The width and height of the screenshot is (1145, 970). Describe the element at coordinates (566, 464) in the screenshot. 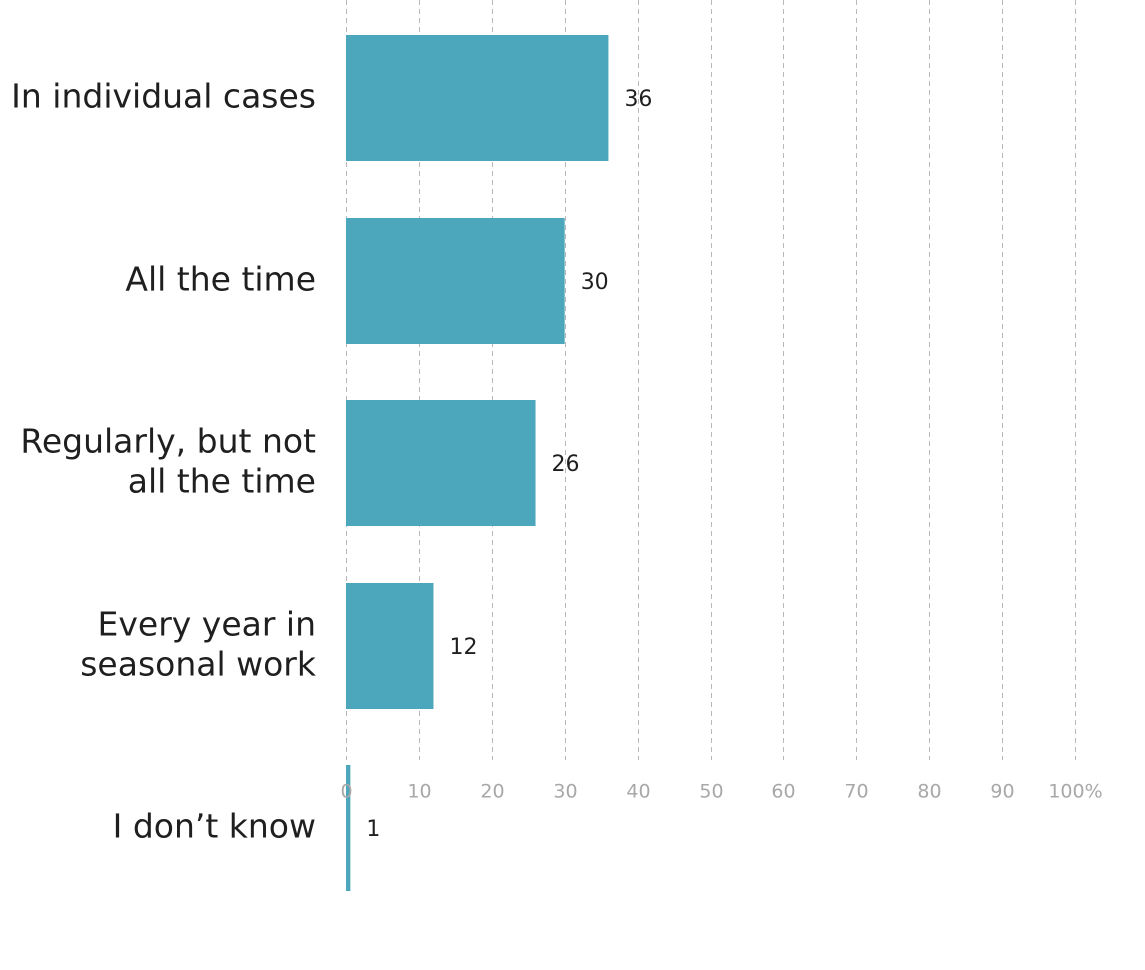

I see `data-label: 26` at that location.